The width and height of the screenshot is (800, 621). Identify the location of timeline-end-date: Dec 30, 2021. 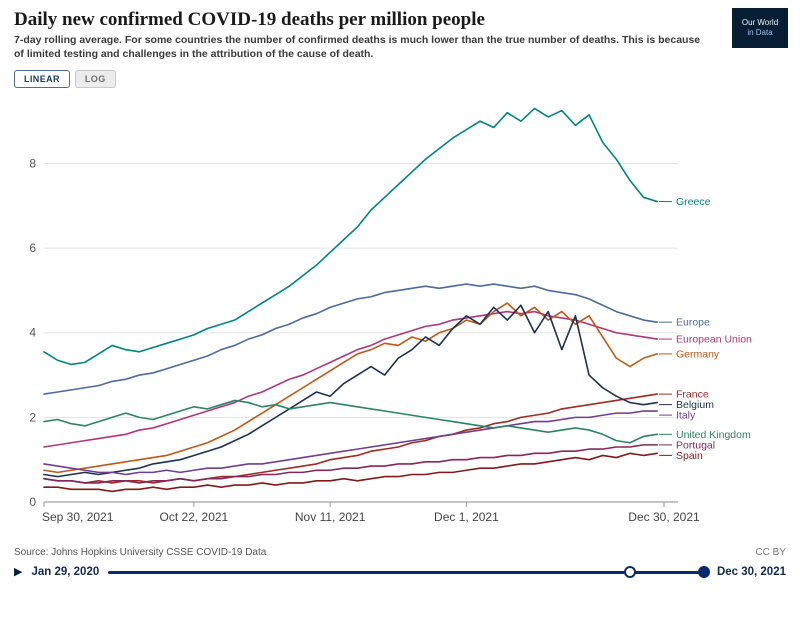
(751, 572).